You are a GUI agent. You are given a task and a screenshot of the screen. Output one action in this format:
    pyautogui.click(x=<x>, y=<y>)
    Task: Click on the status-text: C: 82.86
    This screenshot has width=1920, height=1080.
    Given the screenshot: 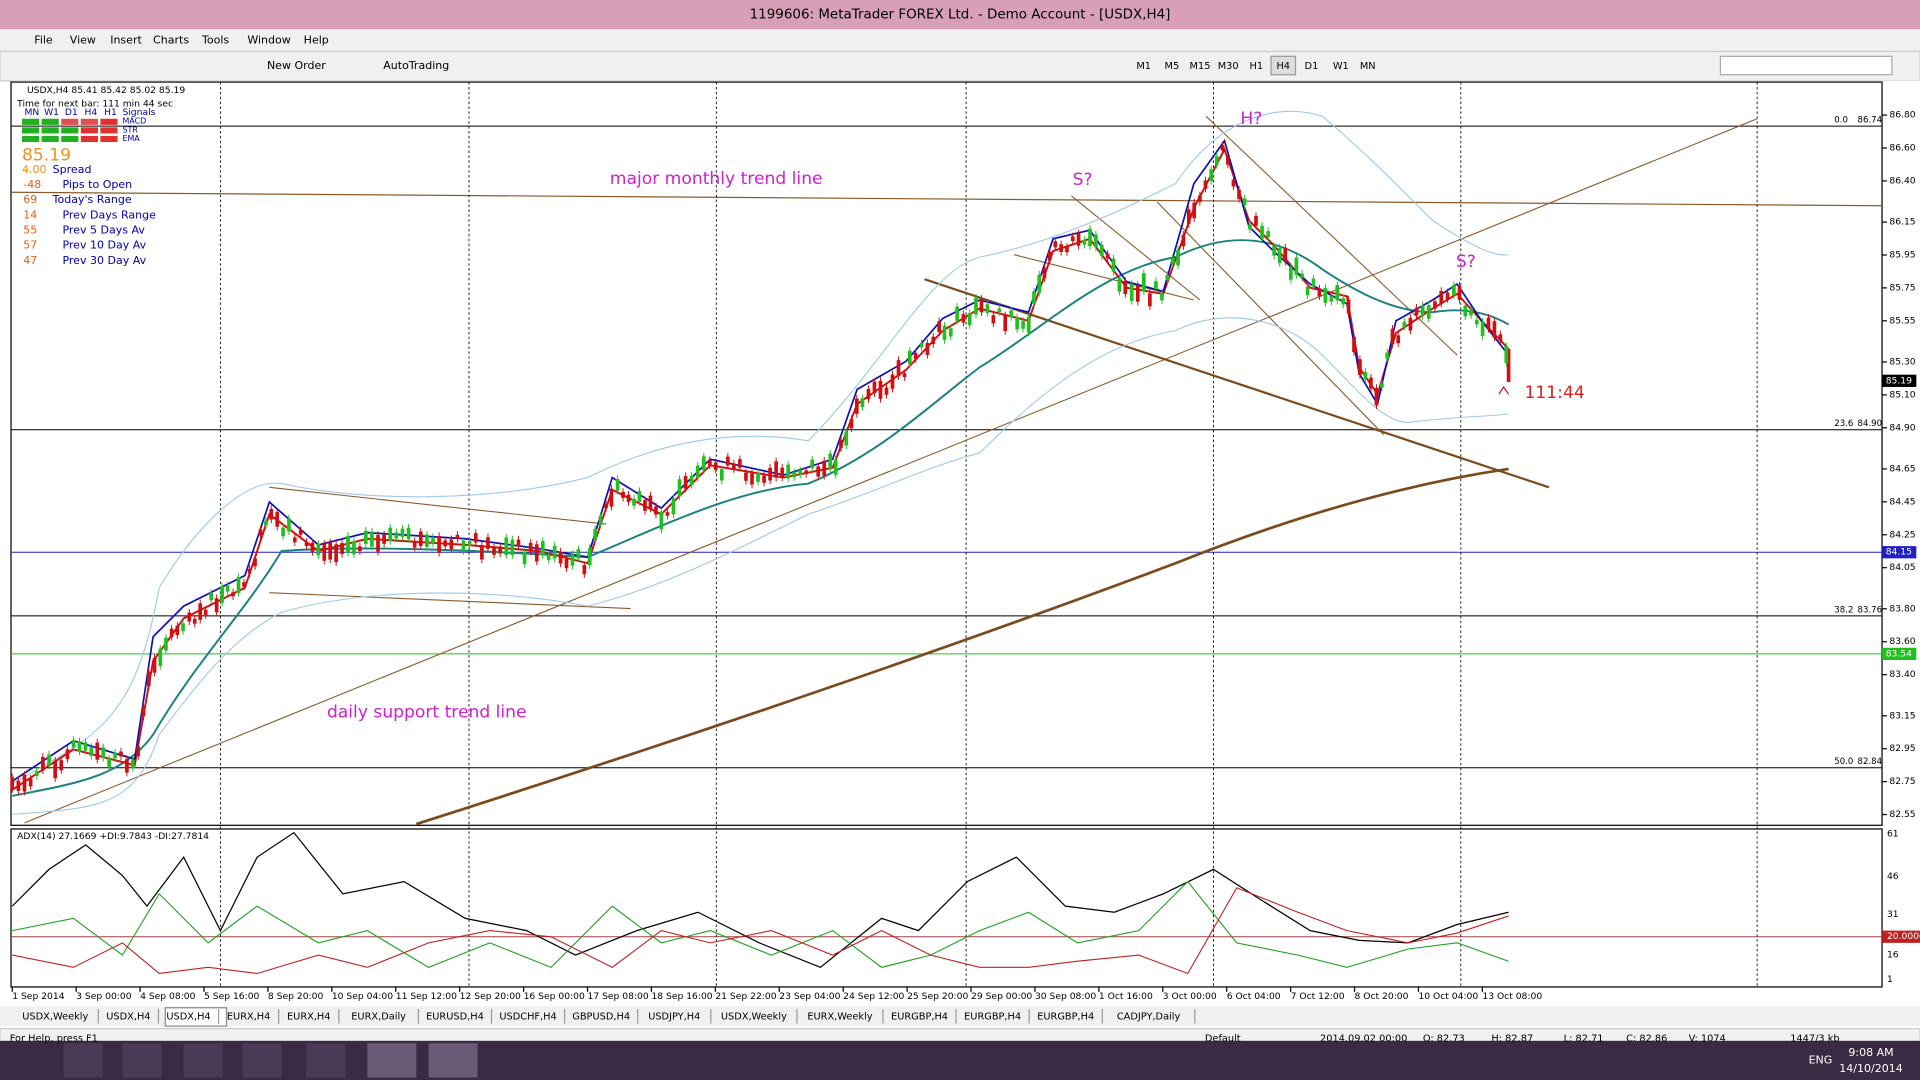 What is the action you would take?
    pyautogui.click(x=1646, y=1038)
    